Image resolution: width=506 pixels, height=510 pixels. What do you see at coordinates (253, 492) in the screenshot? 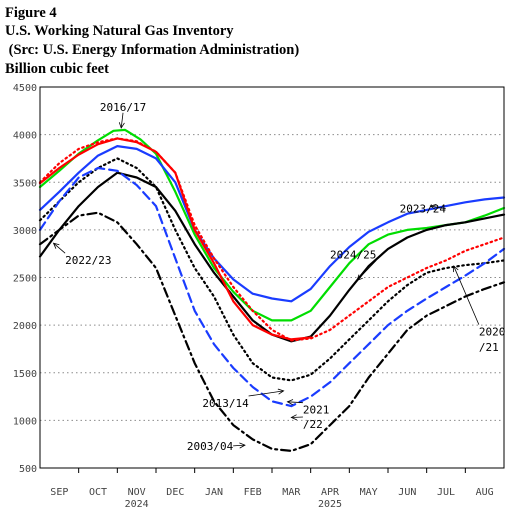
I see `x-tick-label: FEB` at bounding box center [253, 492].